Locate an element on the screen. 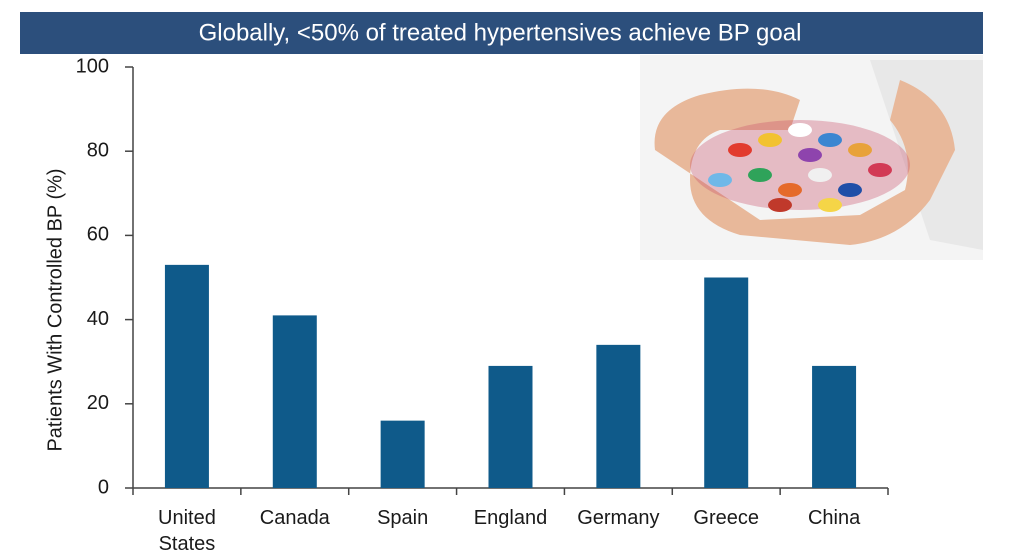 This screenshot has height=559, width=1024. x-tick-label: Spain is located at coordinates (402, 518).